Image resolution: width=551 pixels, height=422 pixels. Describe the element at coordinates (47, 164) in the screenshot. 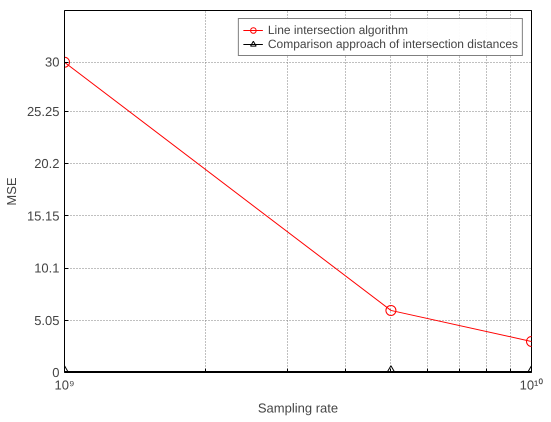

I see `y-tick-label: 20.2` at that location.